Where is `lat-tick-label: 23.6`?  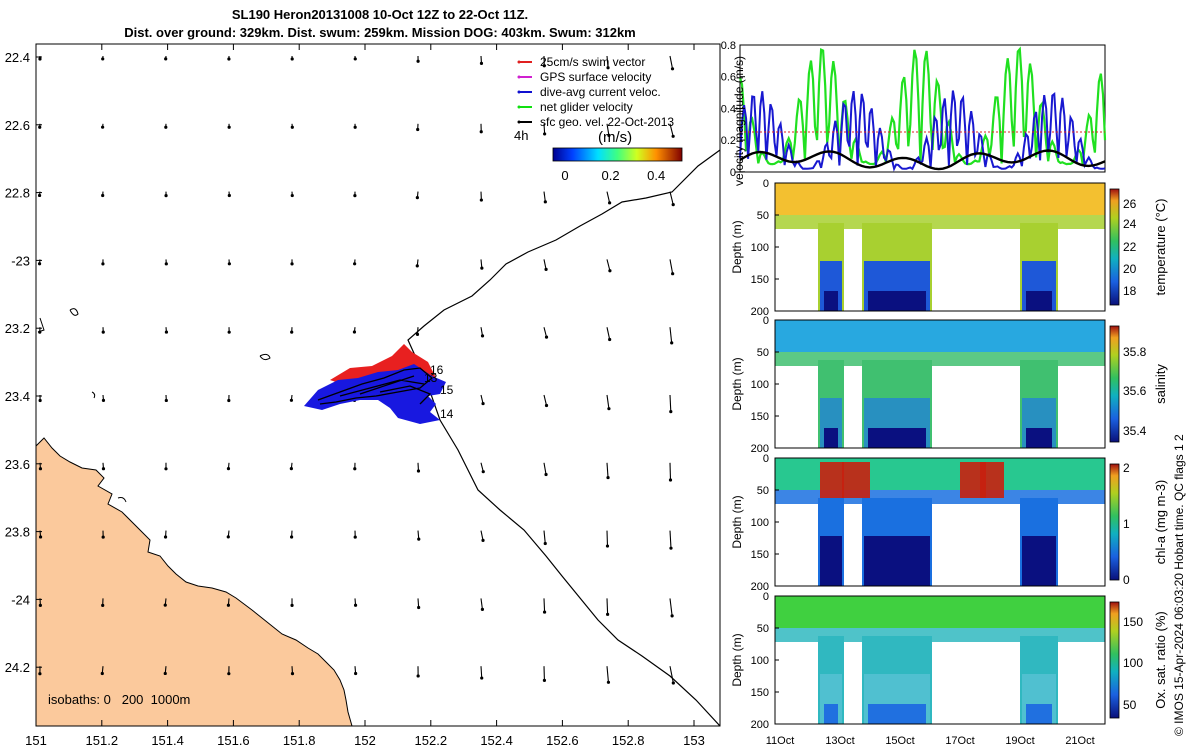 lat-tick-label: 23.6 is located at coordinates (17, 464).